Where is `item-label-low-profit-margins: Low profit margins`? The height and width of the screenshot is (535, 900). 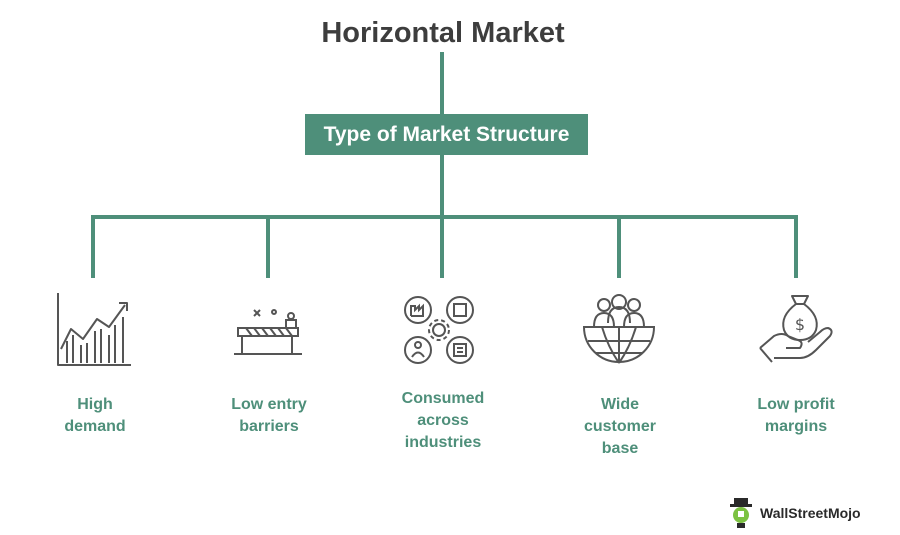 item-label-low-profit-margins: Low profit margins is located at coordinates (796, 415).